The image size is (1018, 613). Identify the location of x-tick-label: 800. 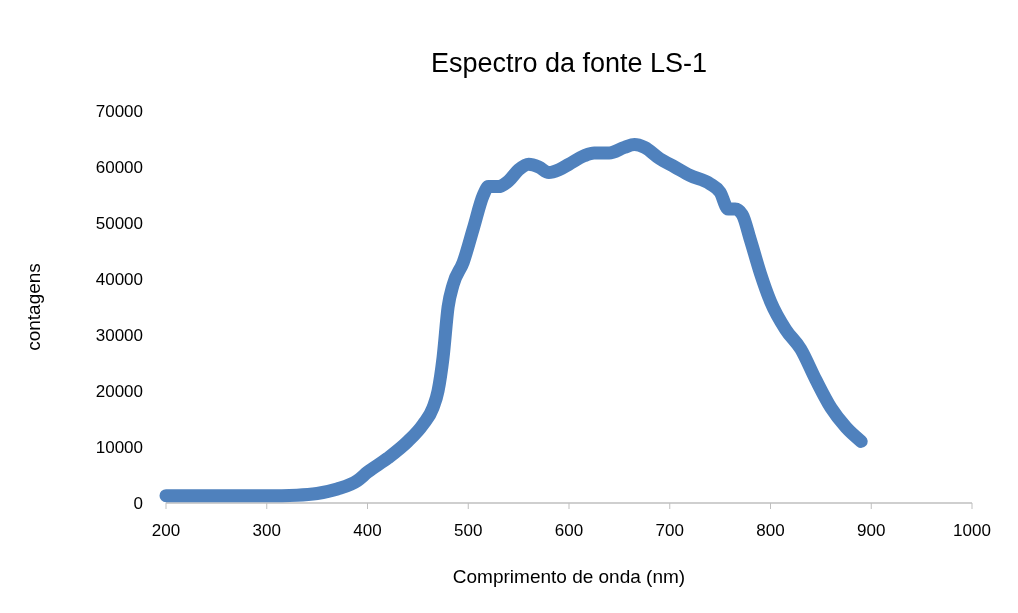
(770, 530).